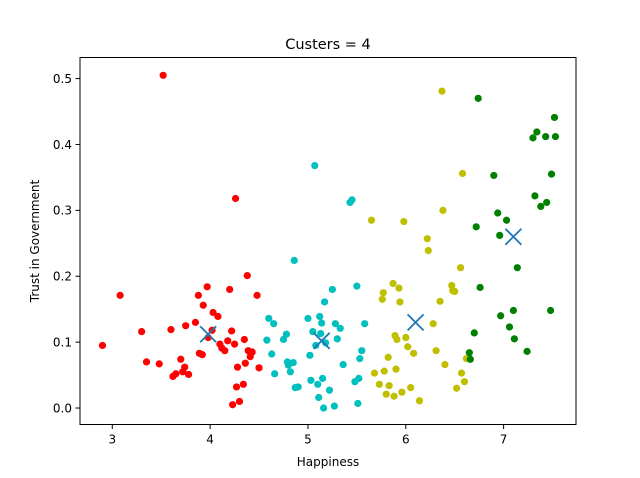 The image size is (640, 478). What do you see at coordinates (308, 435) in the screenshot?
I see `x-axis-ticks: 3 4 5 6 7` at bounding box center [308, 435].